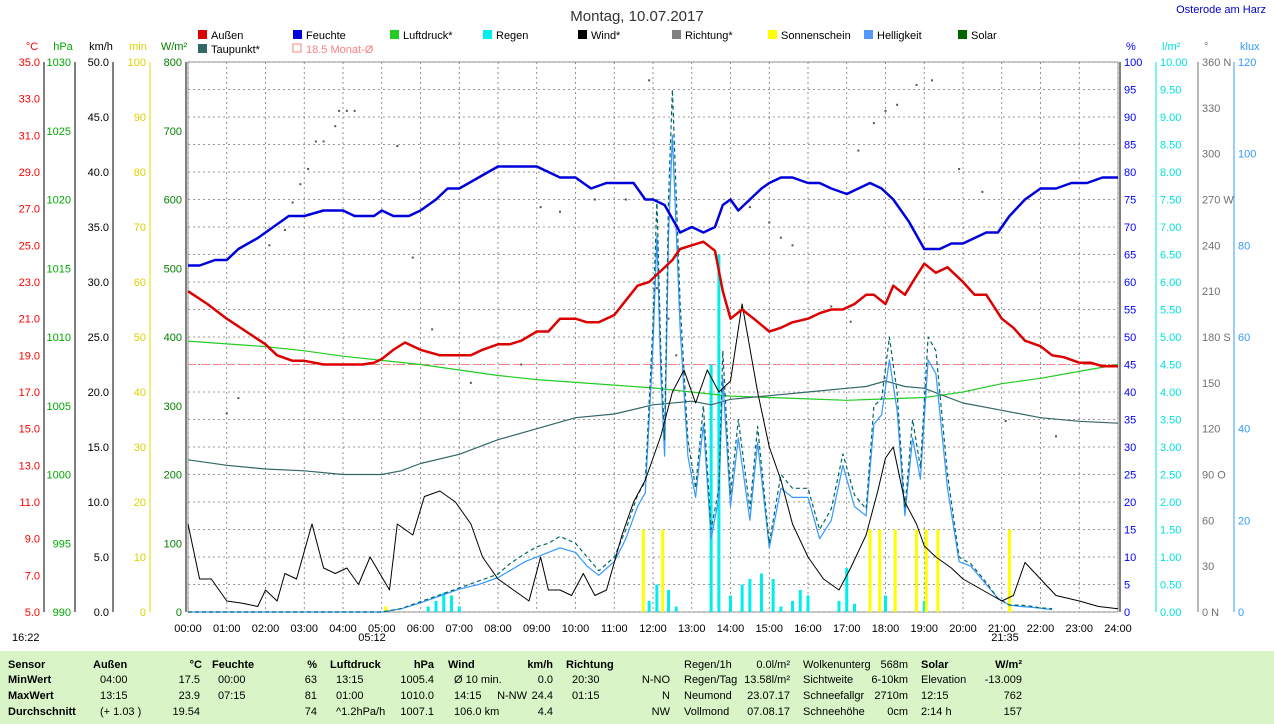 The width and height of the screenshot is (1274, 724). I want to click on right-tick-label: 2.00, so click(1170, 503).